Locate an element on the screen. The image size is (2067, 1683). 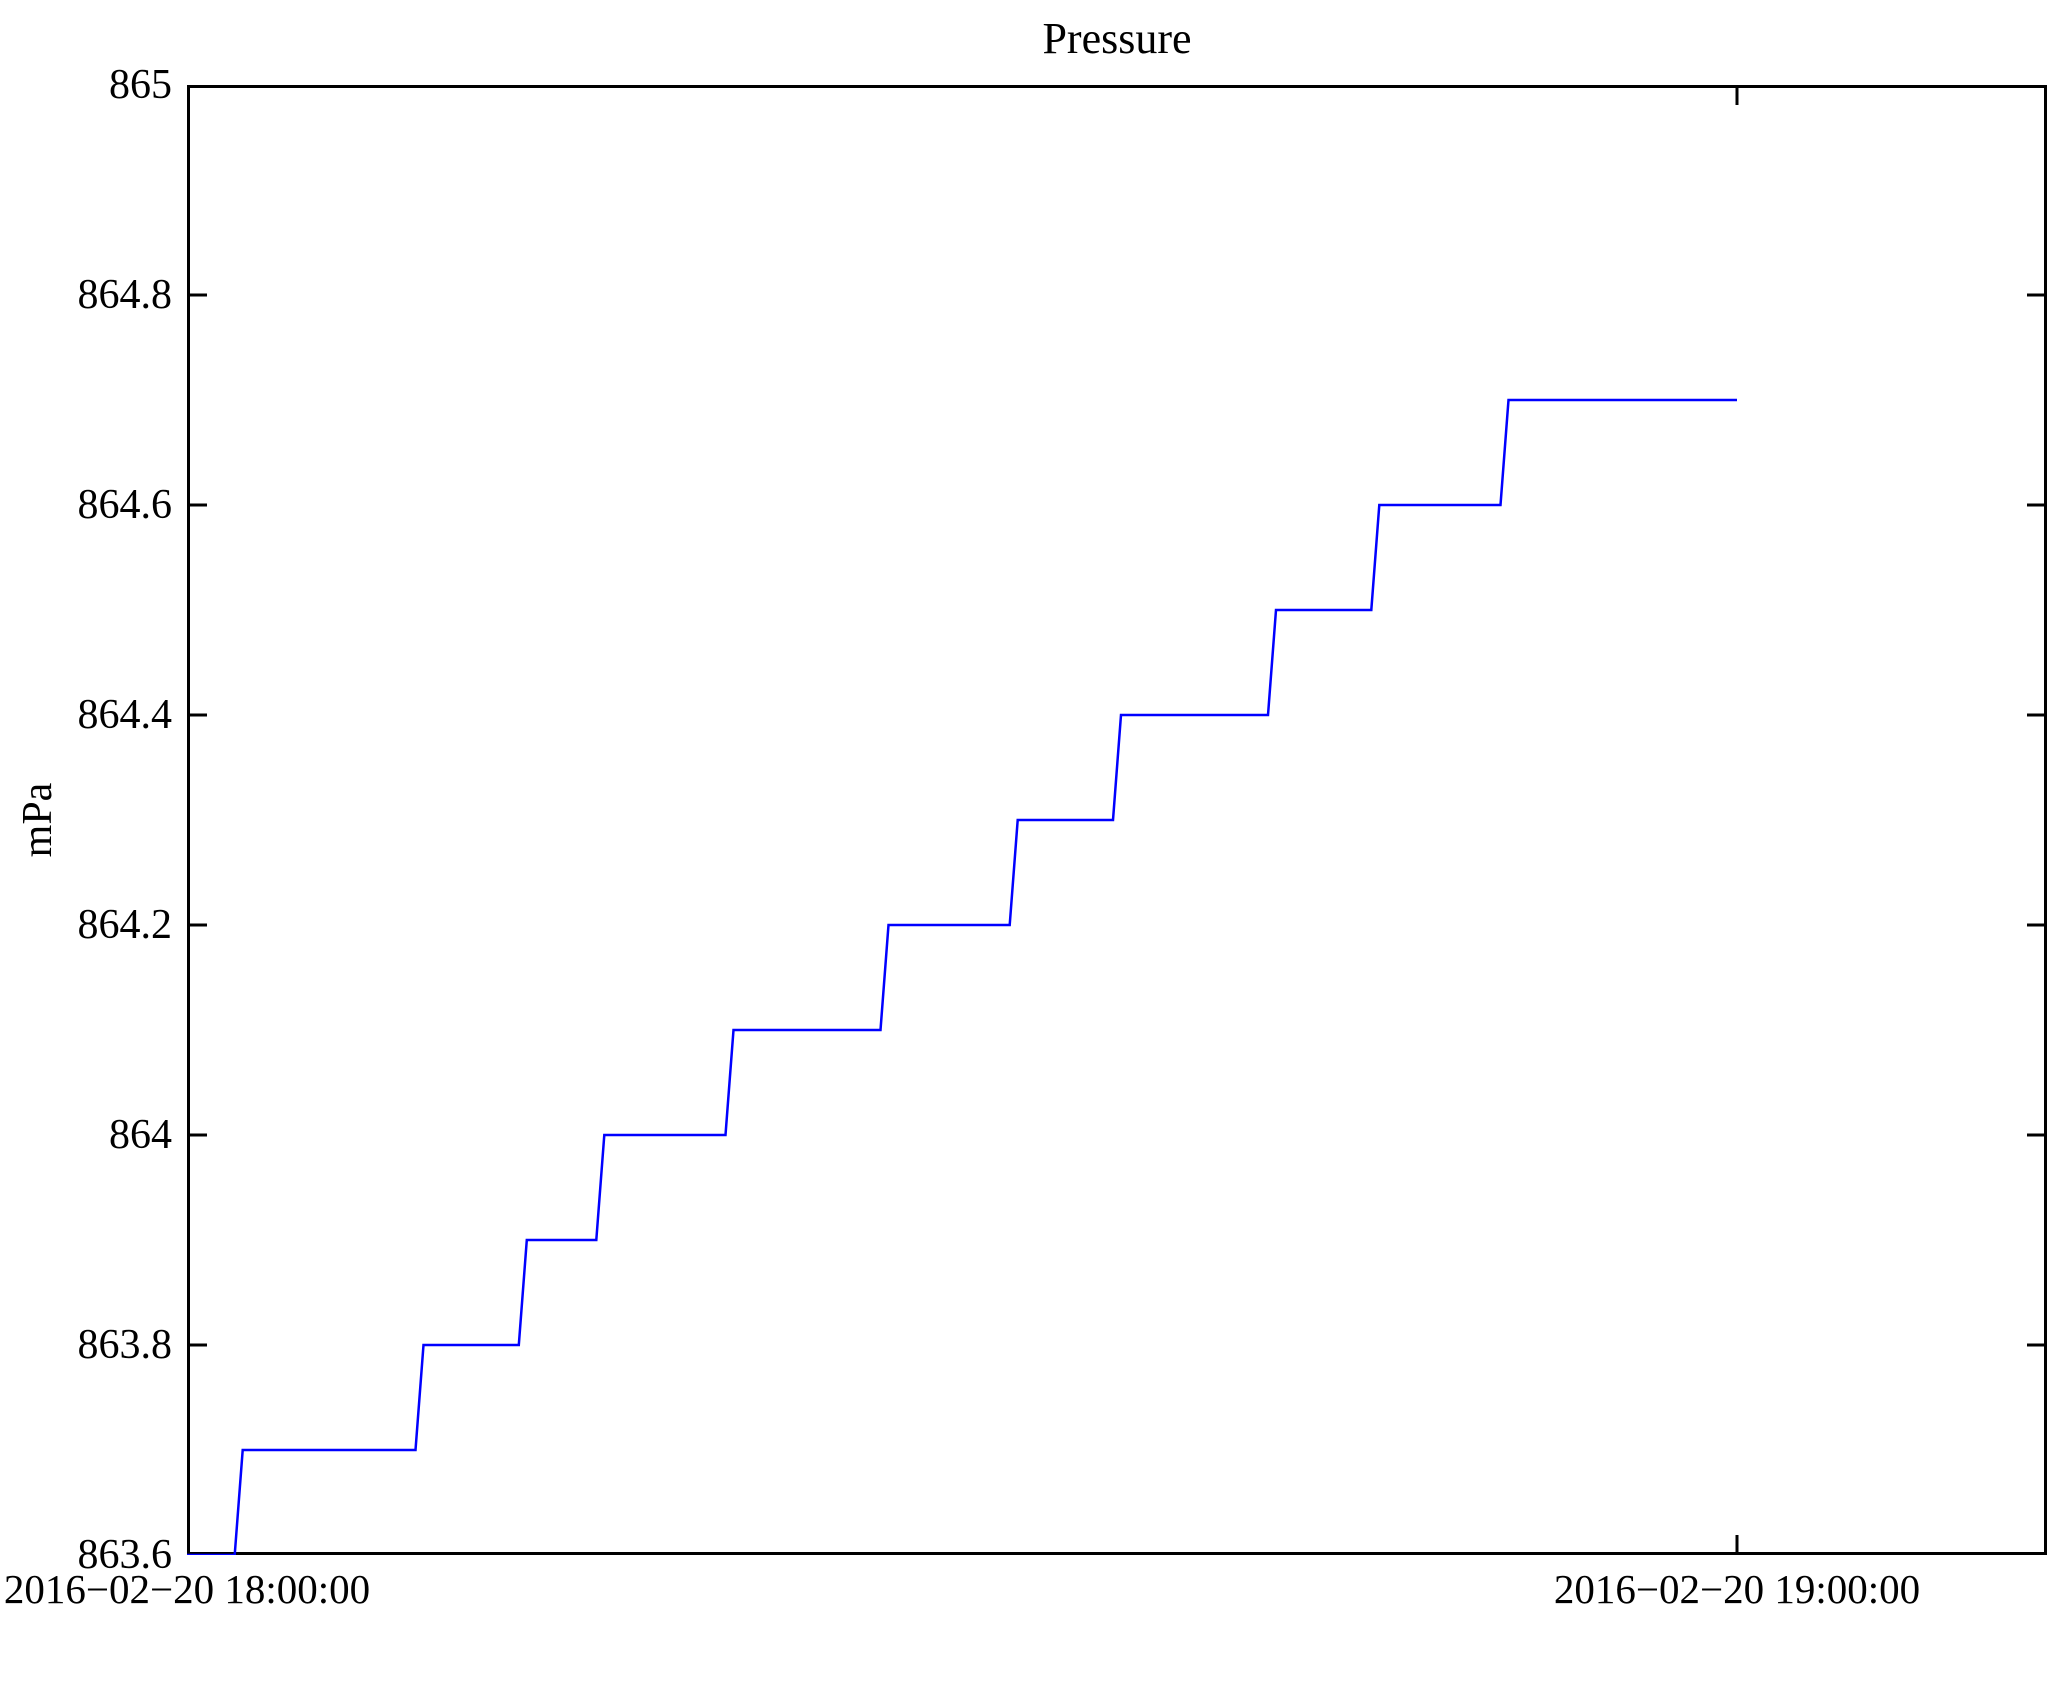
y-tick-label: 863.8 is located at coordinates (125, 1345).